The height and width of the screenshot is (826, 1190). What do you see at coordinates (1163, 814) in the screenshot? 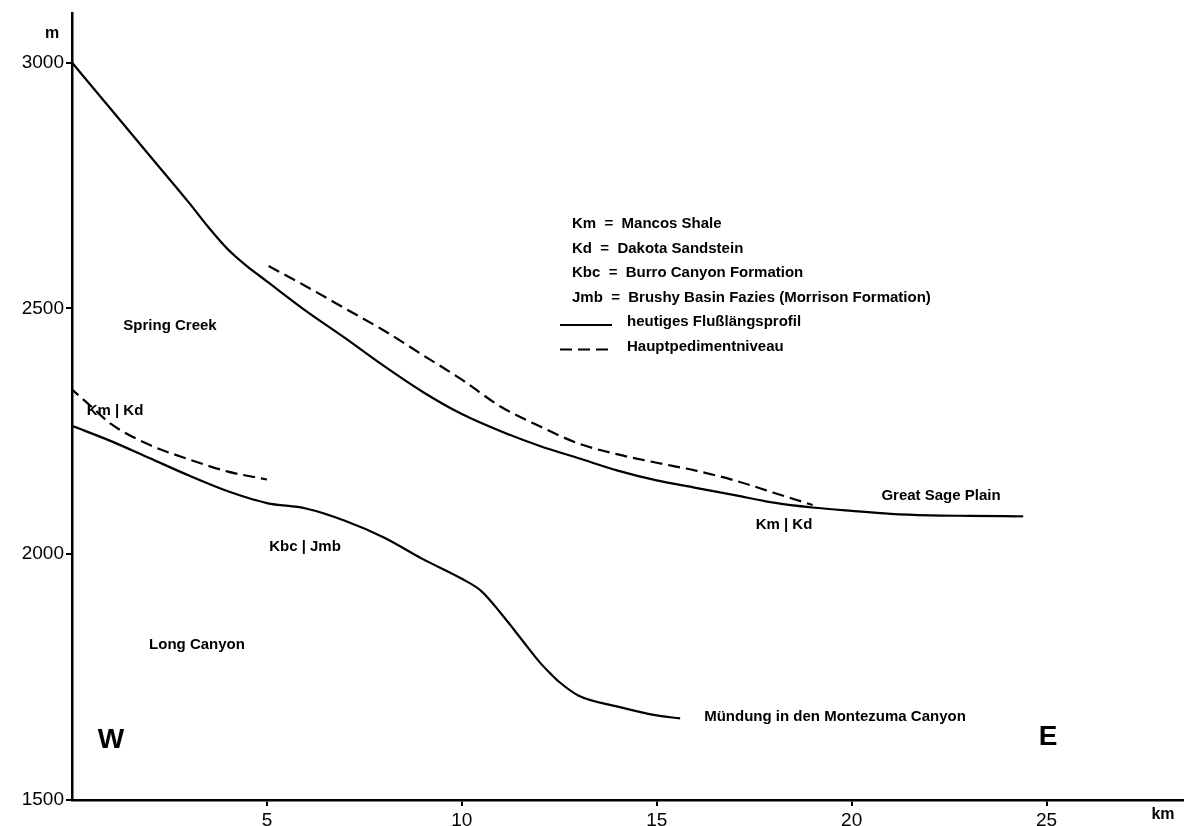
I see `x-axis-title: km` at bounding box center [1163, 814].